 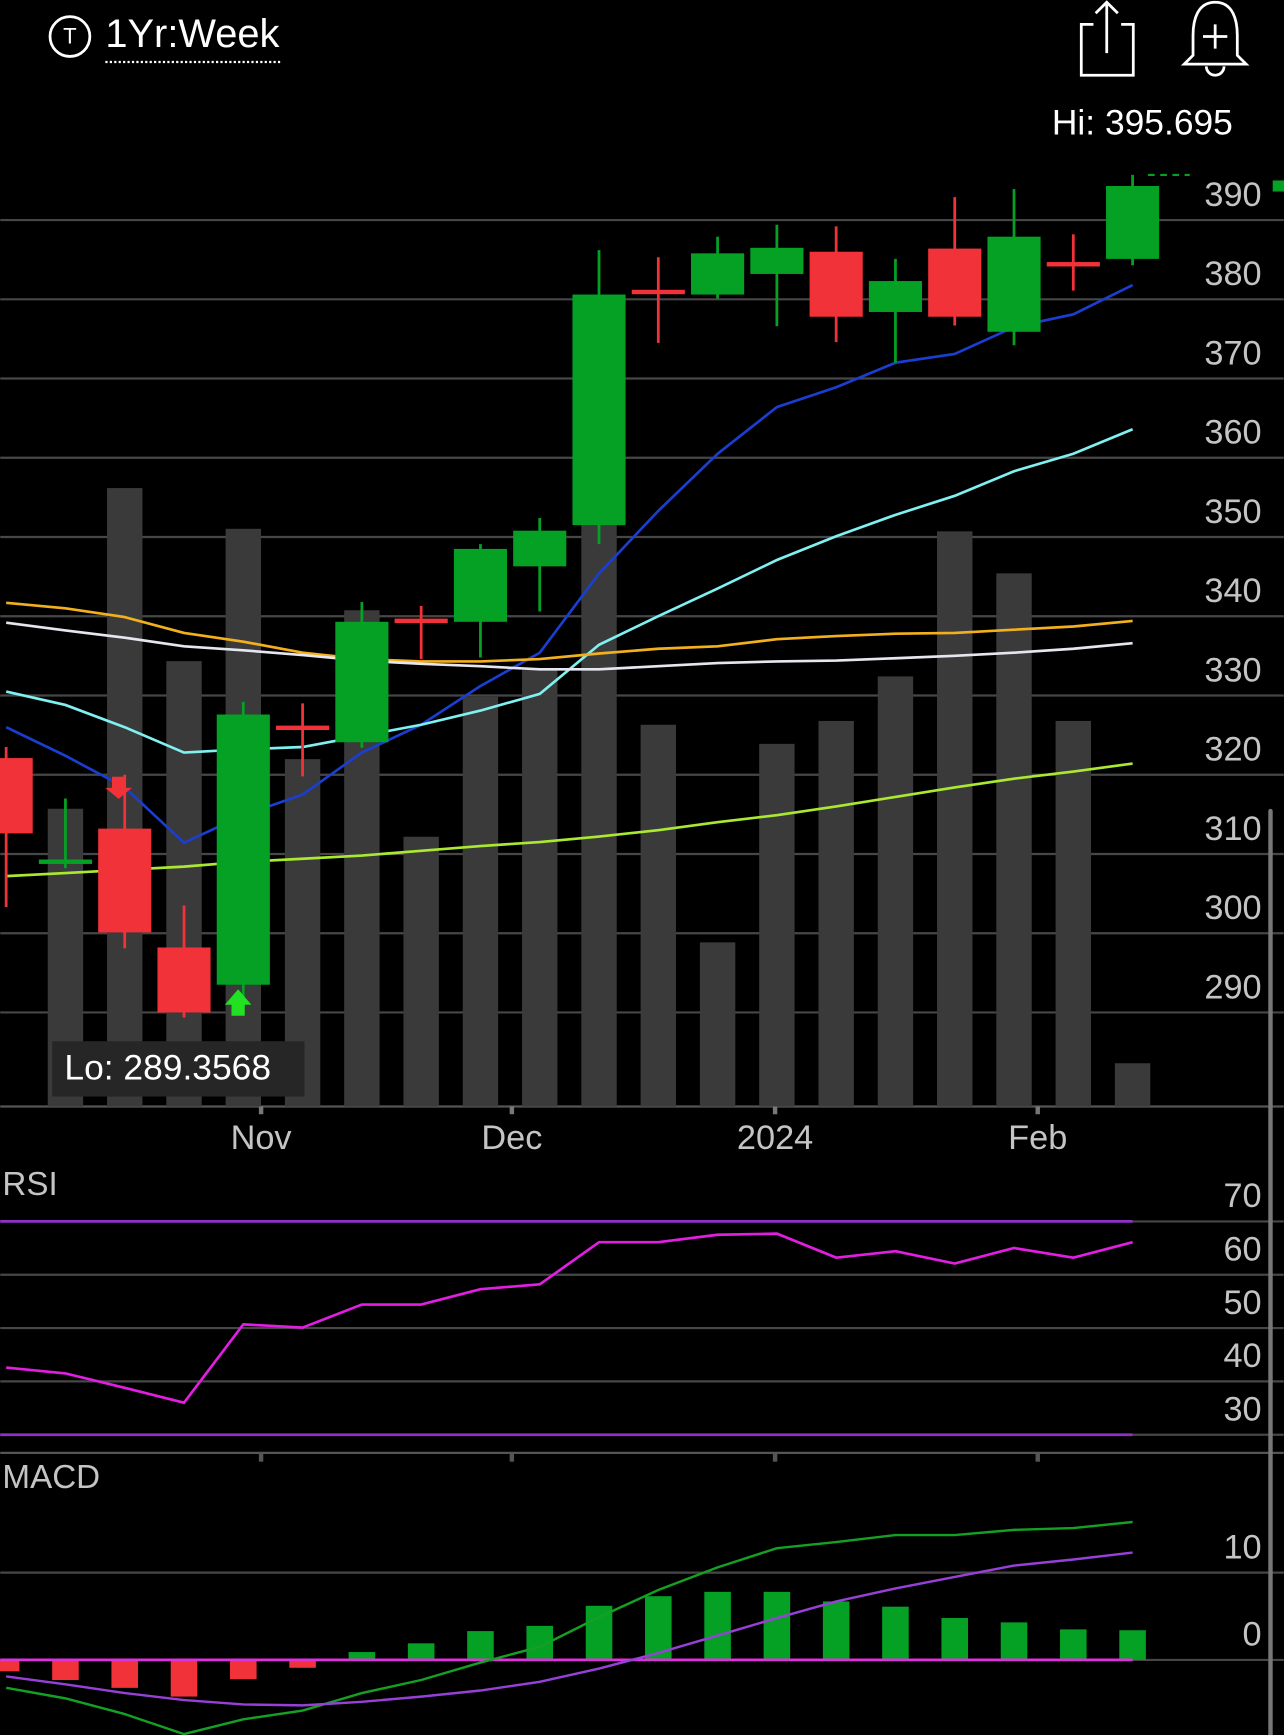 What do you see at coordinates (1142, 122) in the screenshot?
I see `high-label: Hi: 395.695` at bounding box center [1142, 122].